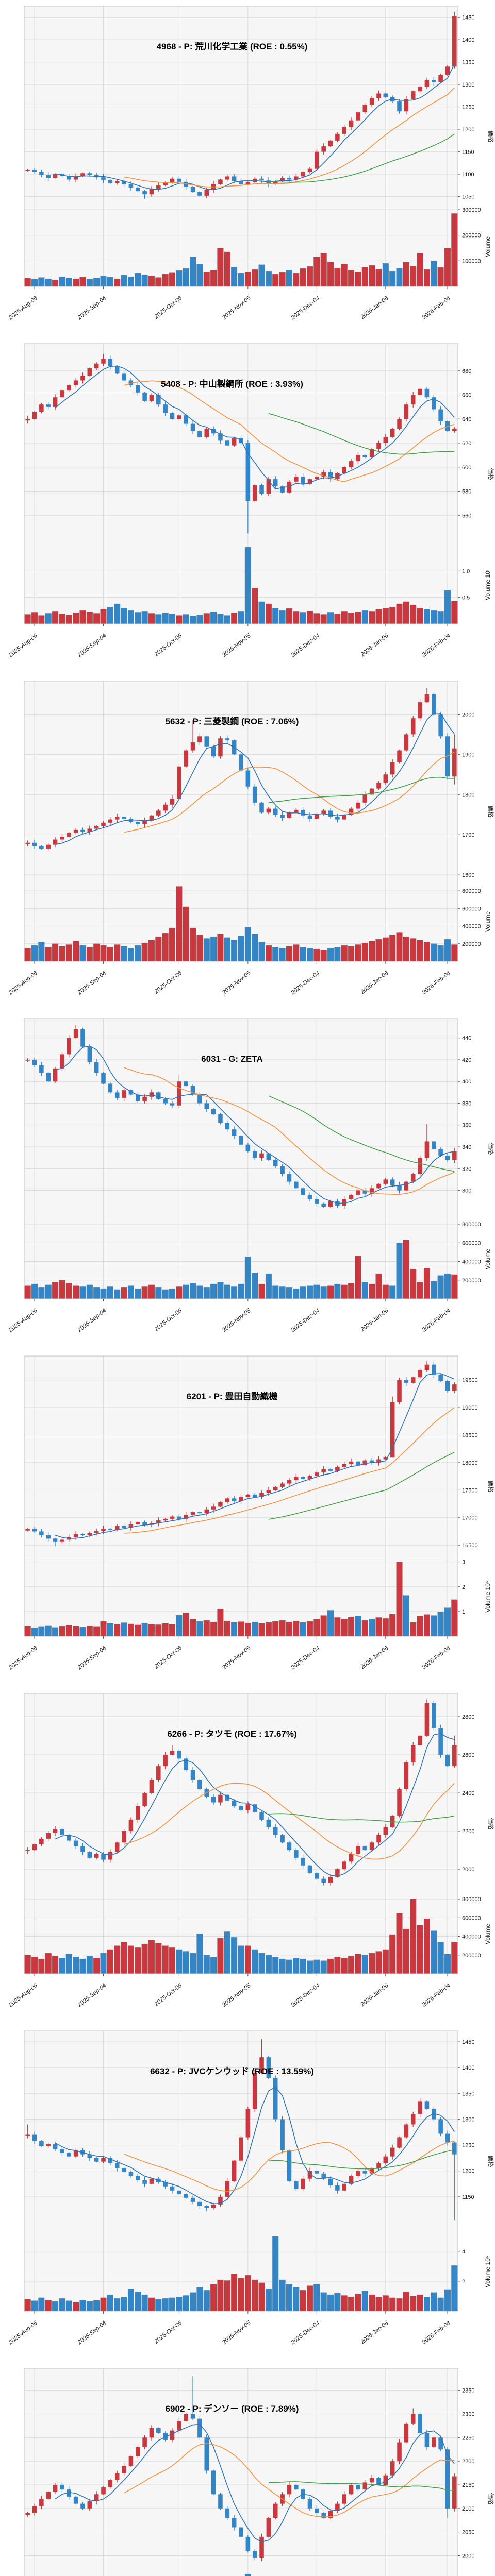  What do you see at coordinates (468, 1463) in the screenshot?
I see `price-tick-labels: 16500 17000 17500 18000 18500 19000 19500` at bounding box center [468, 1463].